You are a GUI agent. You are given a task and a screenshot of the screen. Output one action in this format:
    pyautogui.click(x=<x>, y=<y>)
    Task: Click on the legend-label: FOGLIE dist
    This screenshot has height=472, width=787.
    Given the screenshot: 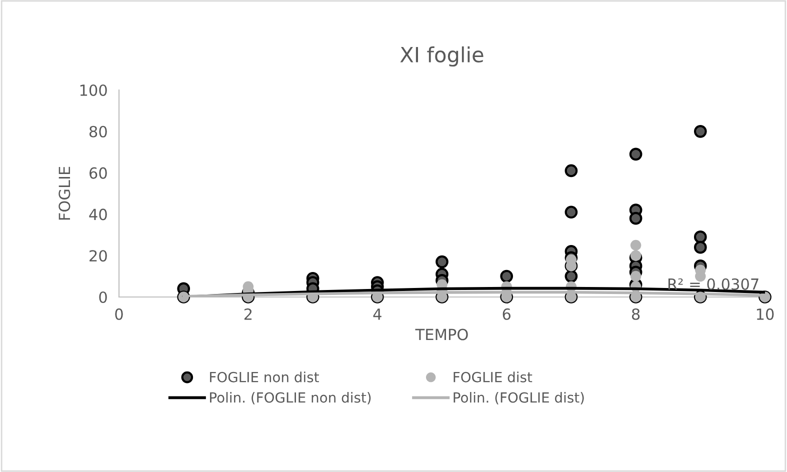 What is the action you would take?
    pyautogui.click(x=493, y=377)
    